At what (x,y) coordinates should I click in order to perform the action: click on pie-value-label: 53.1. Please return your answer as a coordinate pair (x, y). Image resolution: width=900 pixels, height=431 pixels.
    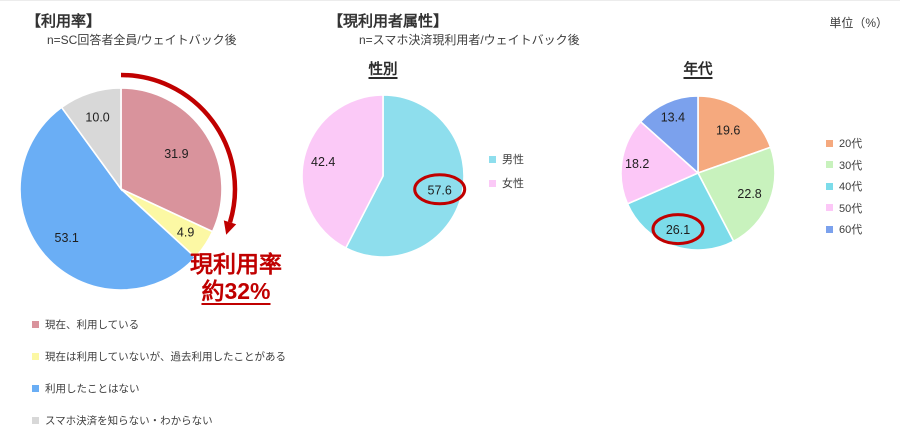
    Looking at the image, I should click on (67, 238).